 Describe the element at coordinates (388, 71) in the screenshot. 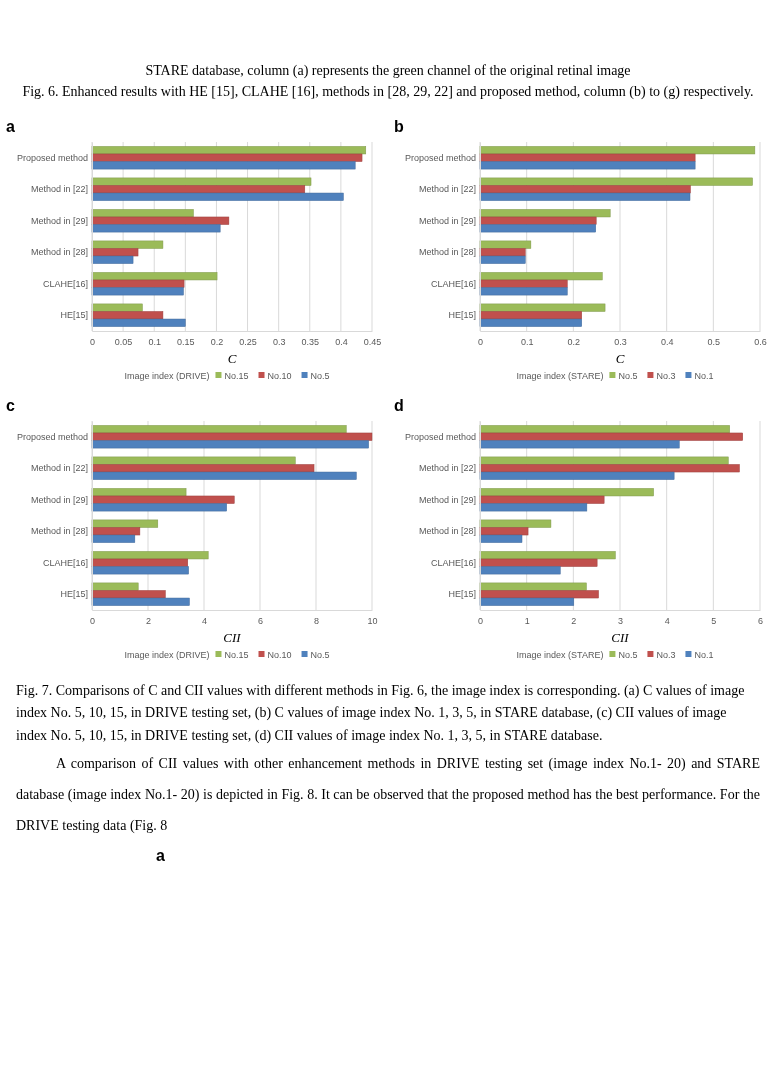

I see `text: STARE database, column (a) represents the green channel of the original retinal image` at that location.